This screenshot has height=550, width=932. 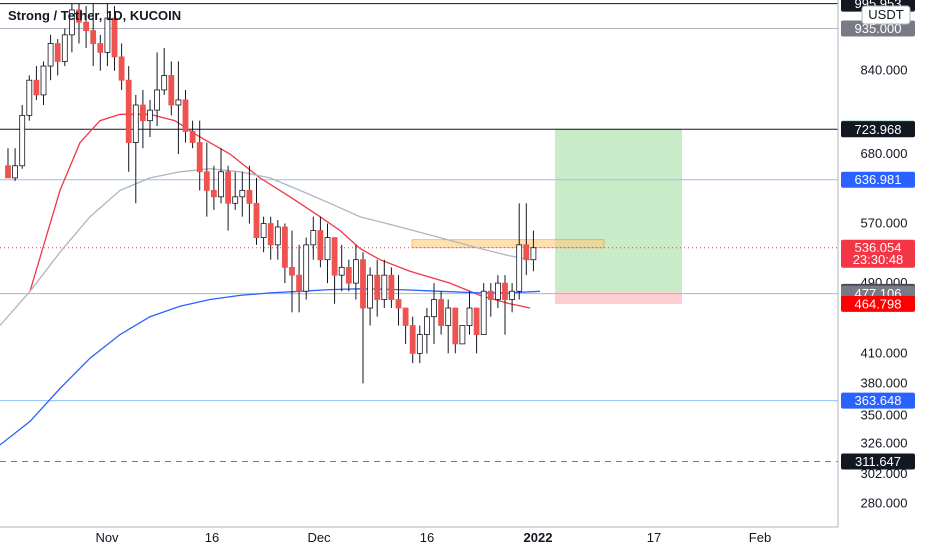 I want to click on price-tick-label: 840.000, so click(x=884, y=70).